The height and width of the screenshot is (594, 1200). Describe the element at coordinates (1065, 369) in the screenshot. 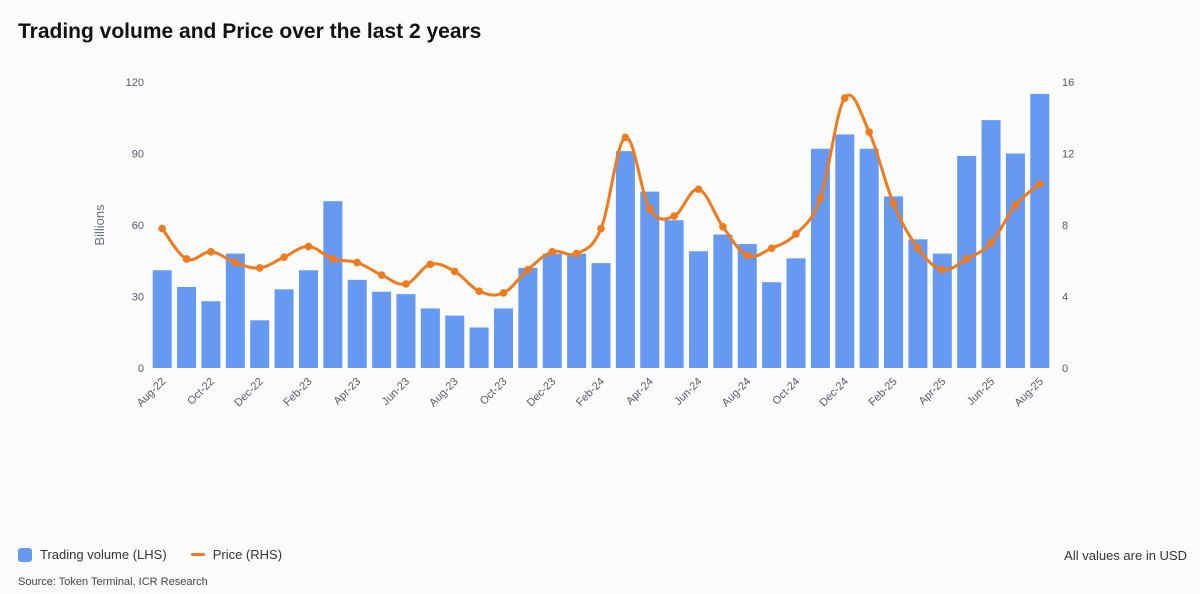

I see `right-tick-label: 0` at that location.